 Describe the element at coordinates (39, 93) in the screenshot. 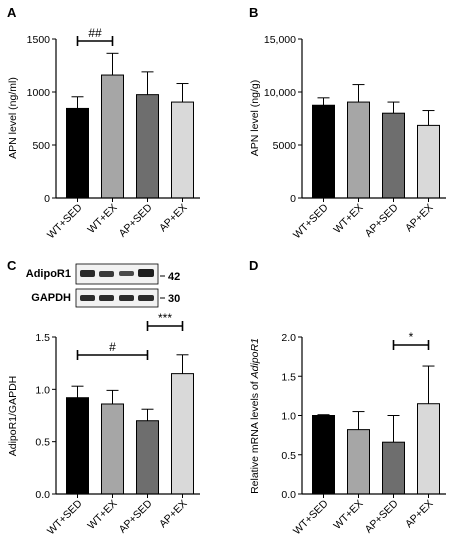

I see `y-tick-label: 1000` at that location.